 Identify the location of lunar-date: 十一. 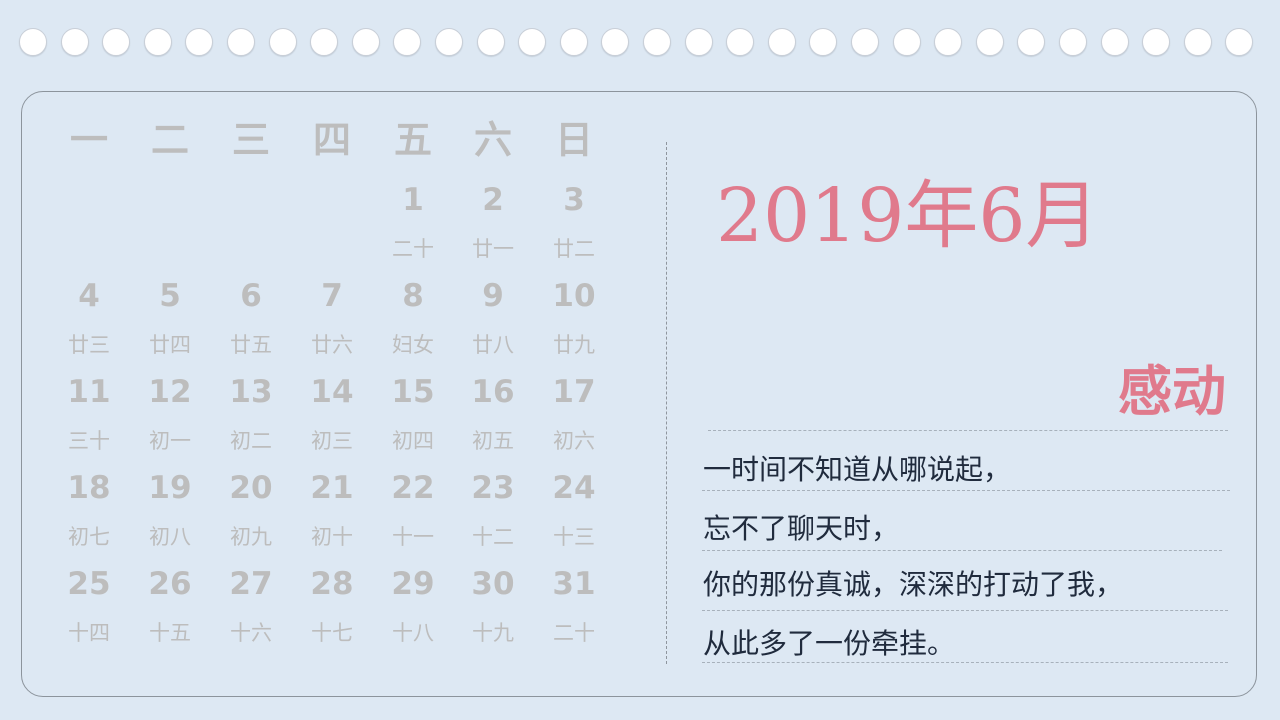
(413, 537).